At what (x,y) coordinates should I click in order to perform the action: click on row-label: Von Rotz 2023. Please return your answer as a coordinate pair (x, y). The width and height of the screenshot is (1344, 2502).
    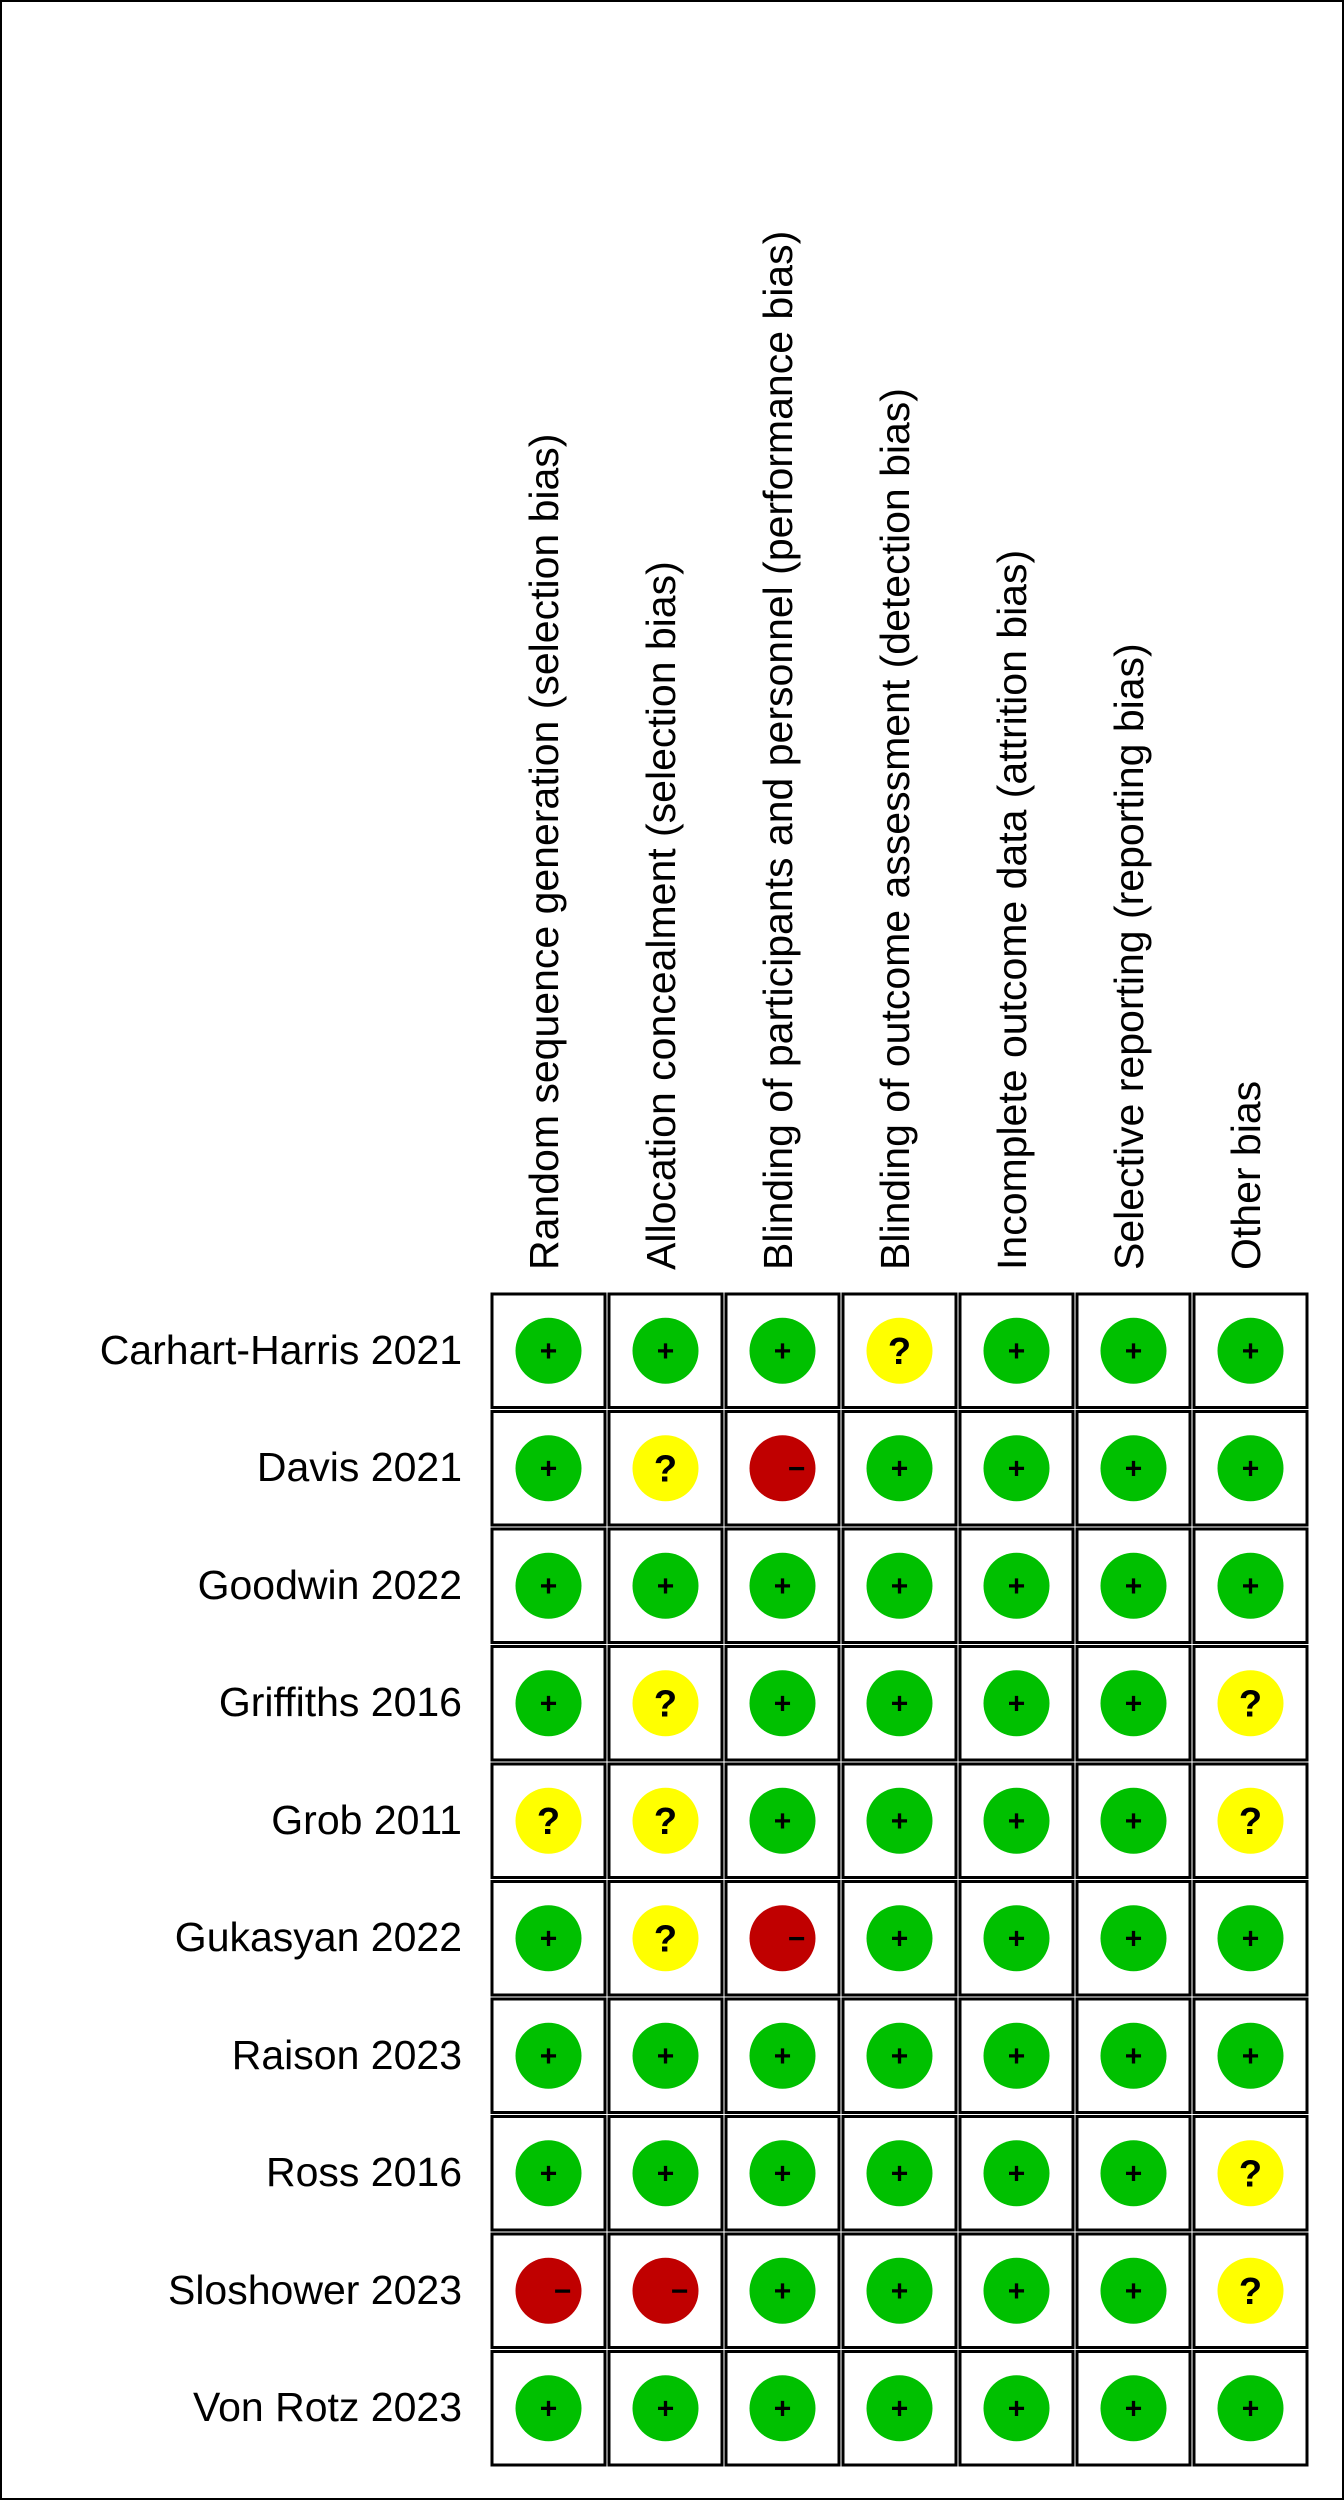
    Looking at the image, I should click on (327, 2407).